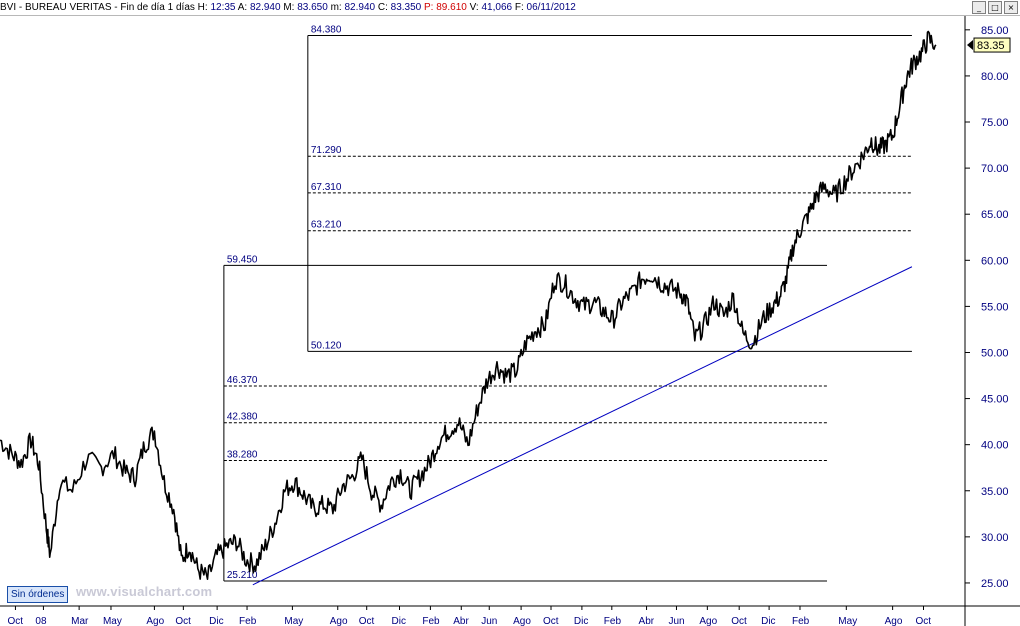 The height and width of the screenshot is (626, 1020). Describe the element at coordinates (289, 7) in the screenshot. I see `m-label: M:` at that location.